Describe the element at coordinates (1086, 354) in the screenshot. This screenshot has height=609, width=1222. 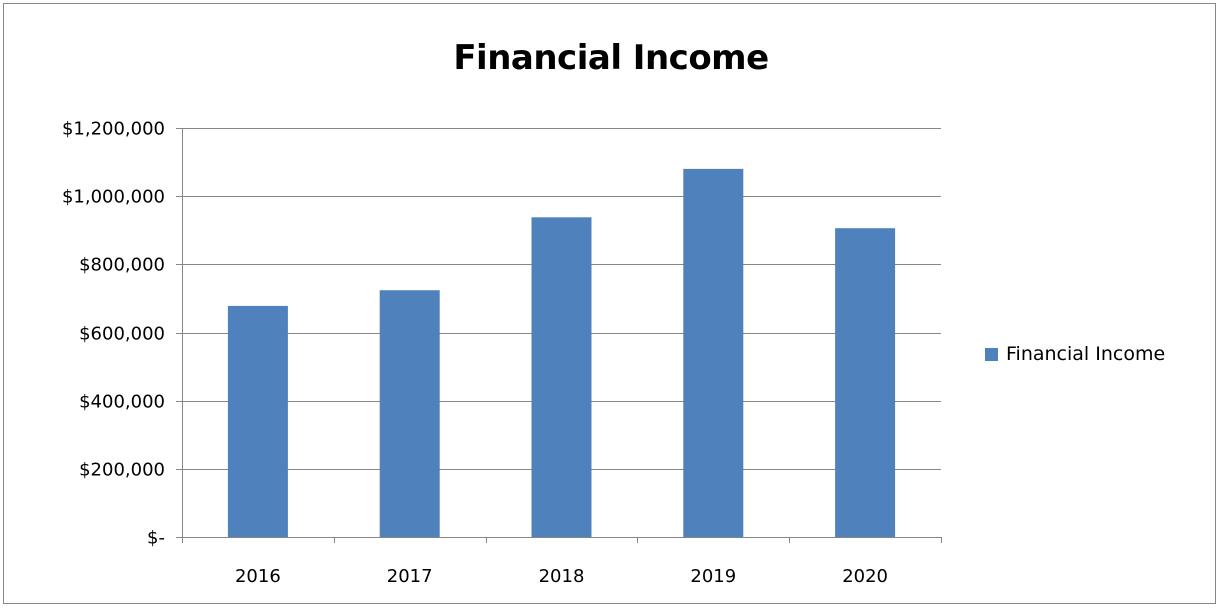
I see `legend-label: Financial Income` at that location.